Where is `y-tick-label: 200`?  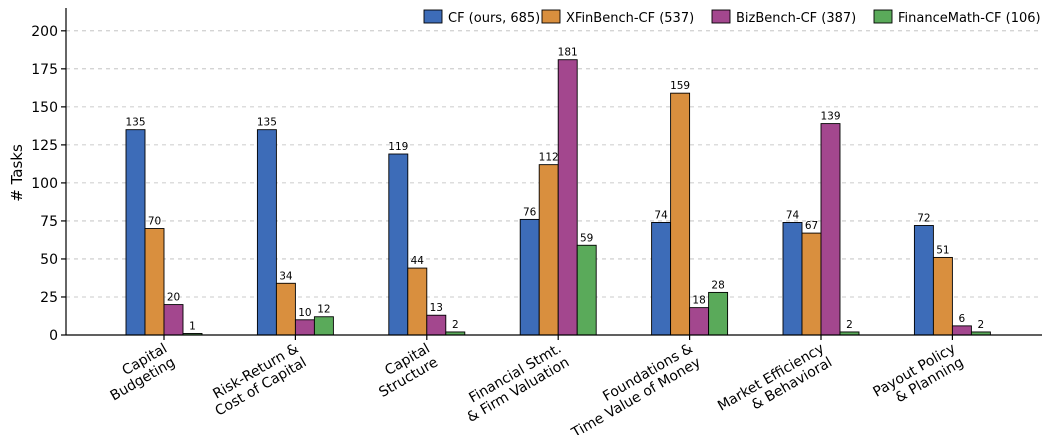
y-tick-label: 200 is located at coordinates (44, 32).